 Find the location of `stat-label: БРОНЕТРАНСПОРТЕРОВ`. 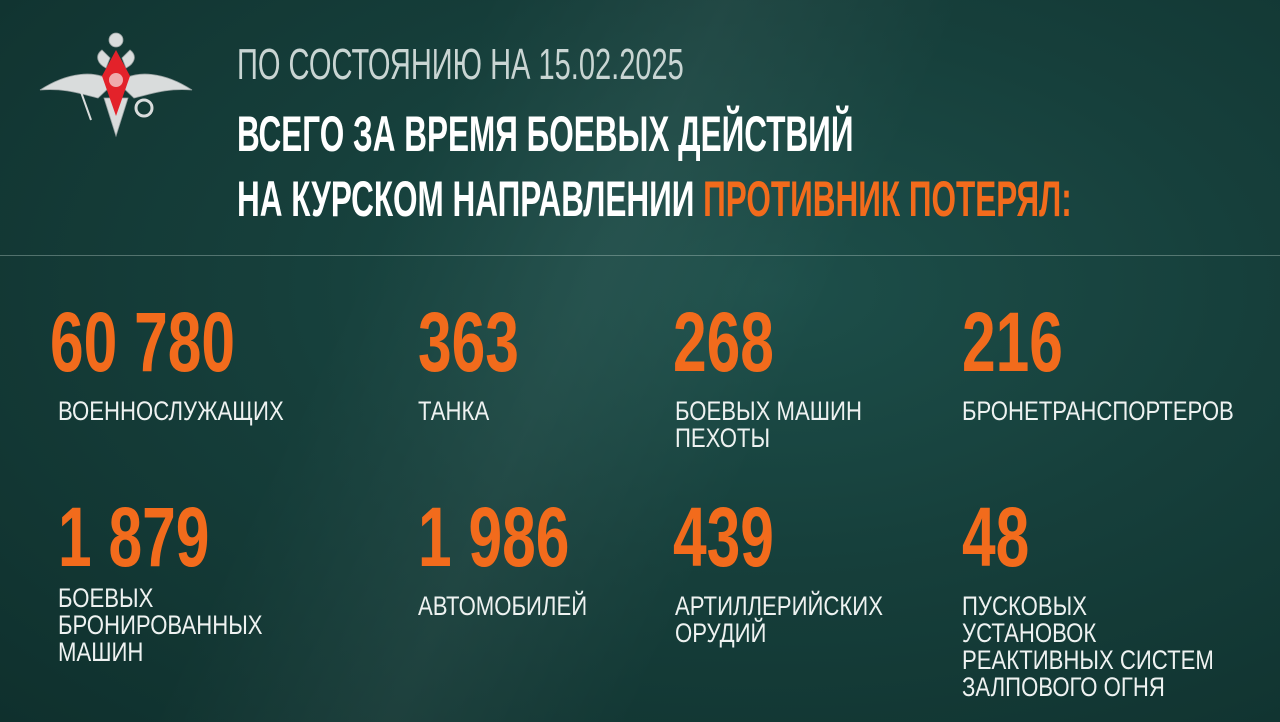

stat-label: БРОНЕТРАНСПОРТЕРОВ is located at coordinates (1098, 411).